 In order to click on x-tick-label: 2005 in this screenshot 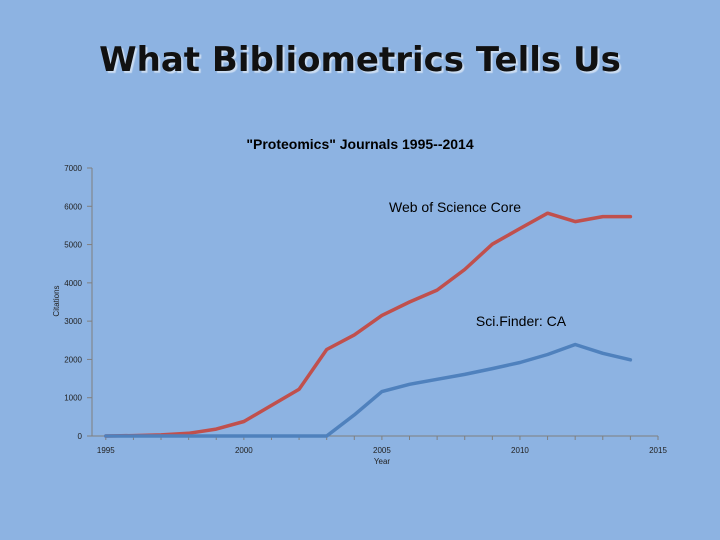, I will do `click(382, 450)`.